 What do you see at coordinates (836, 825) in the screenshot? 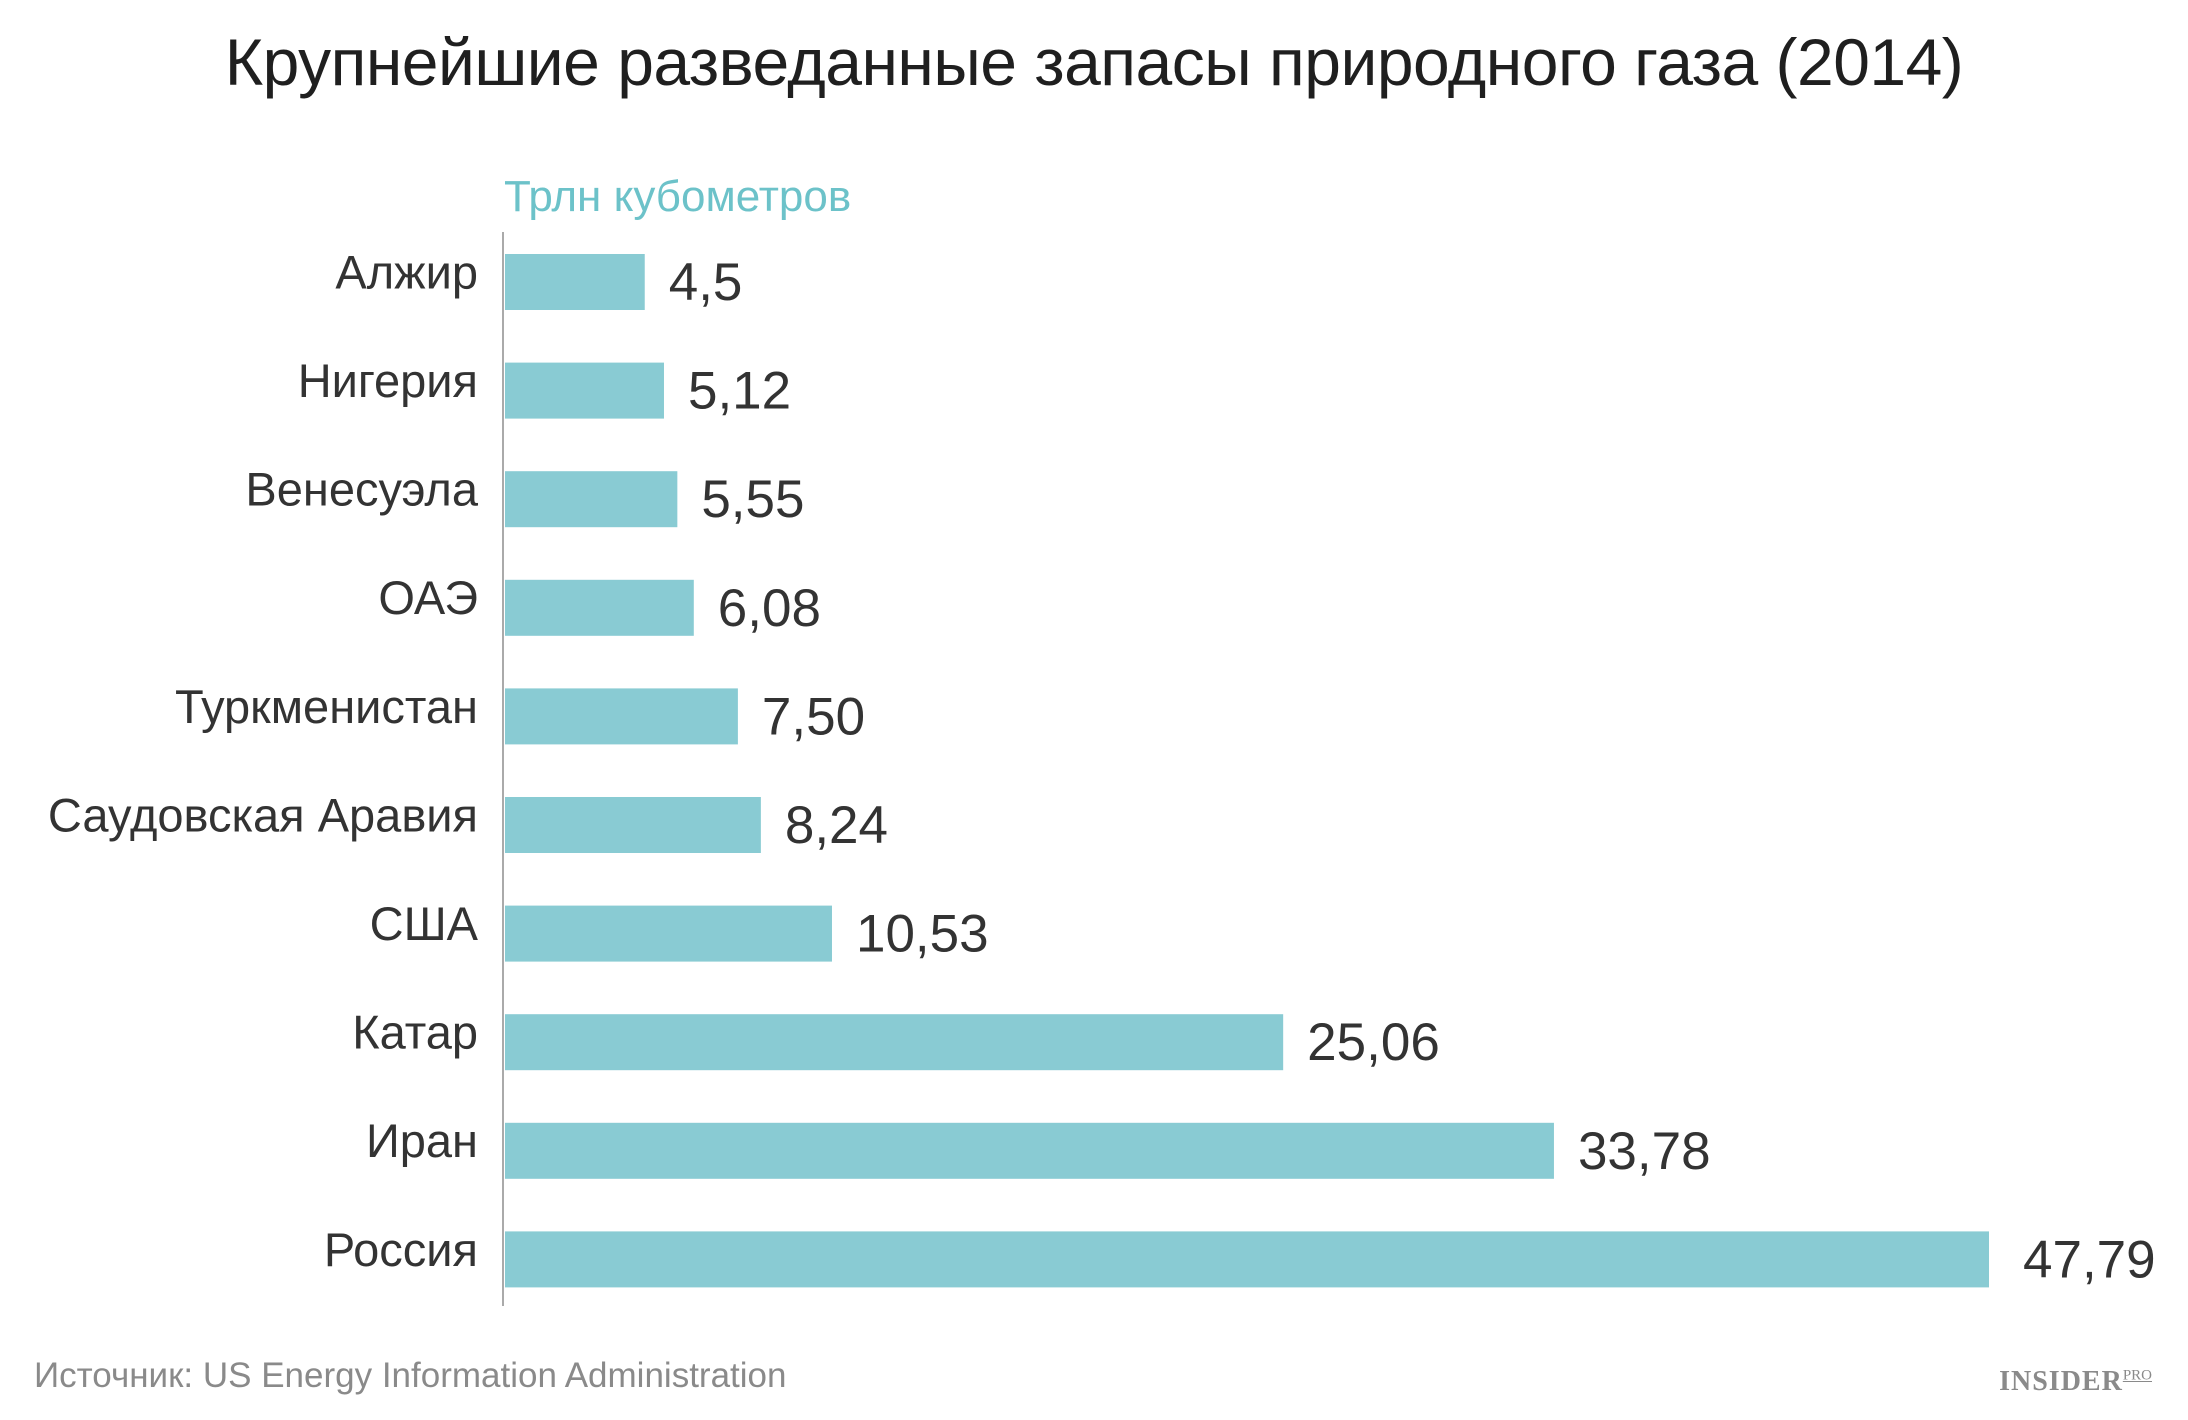
I see `value-label: 8,24` at bounding box center [836, 825].